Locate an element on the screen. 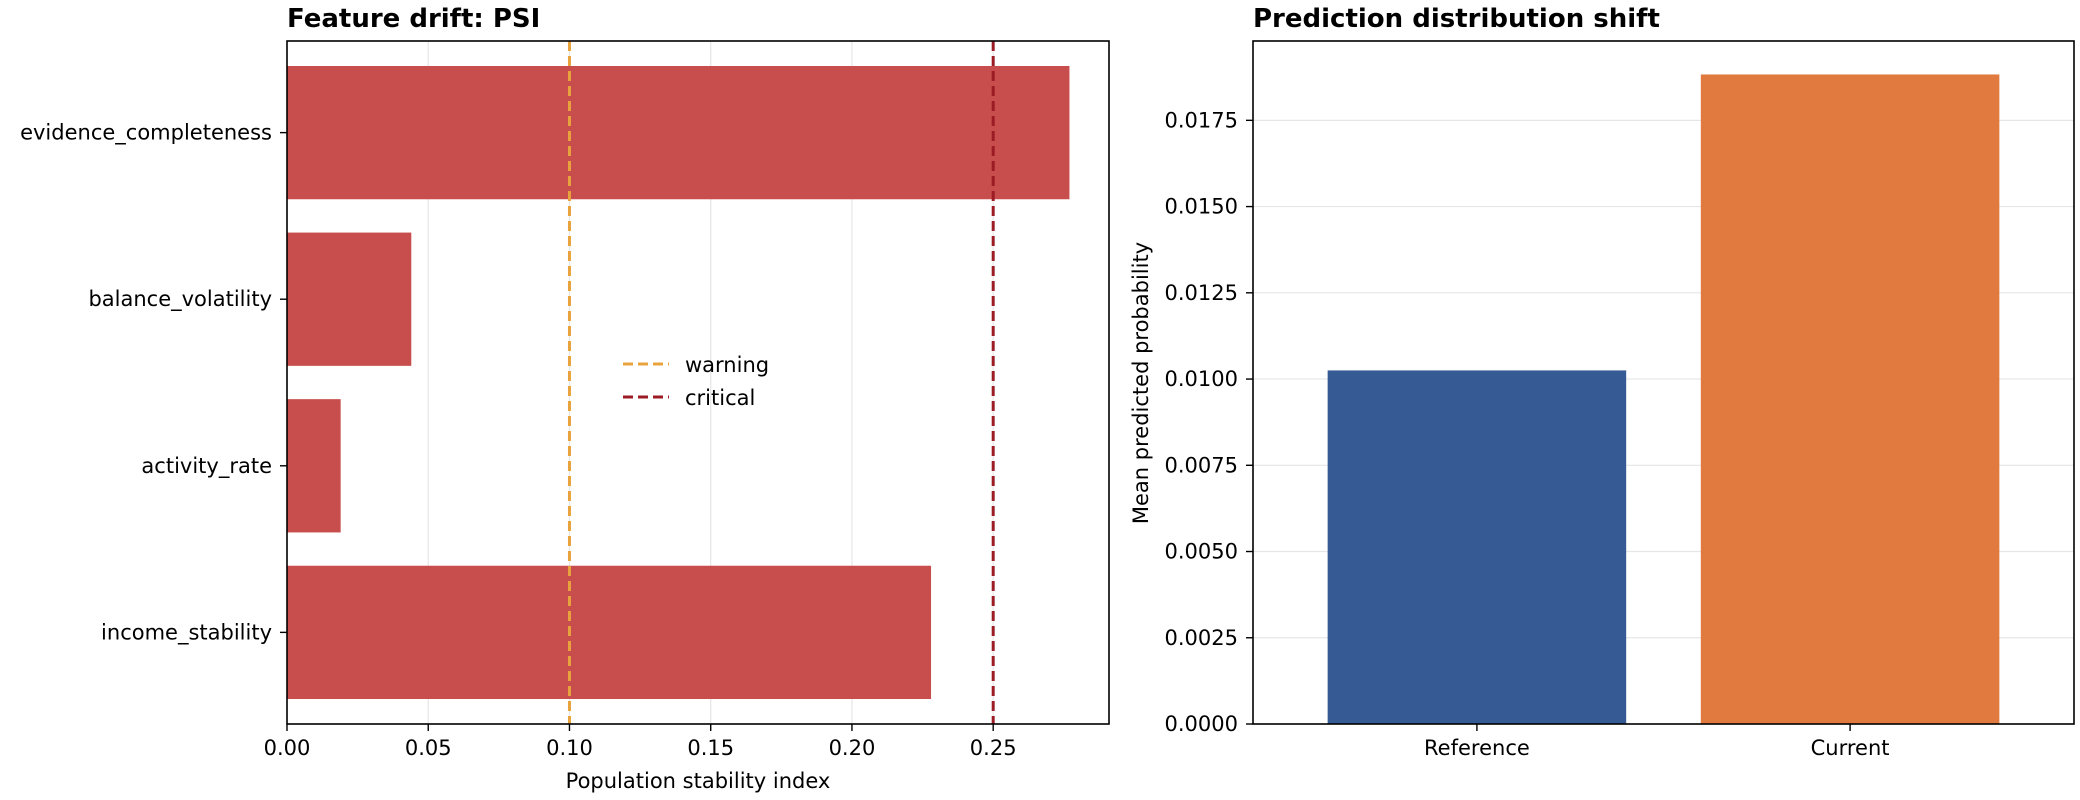 This screenshot has height=800, width=2080. psi-y-tick-label: income_stability is located at coordinates (186, 632).